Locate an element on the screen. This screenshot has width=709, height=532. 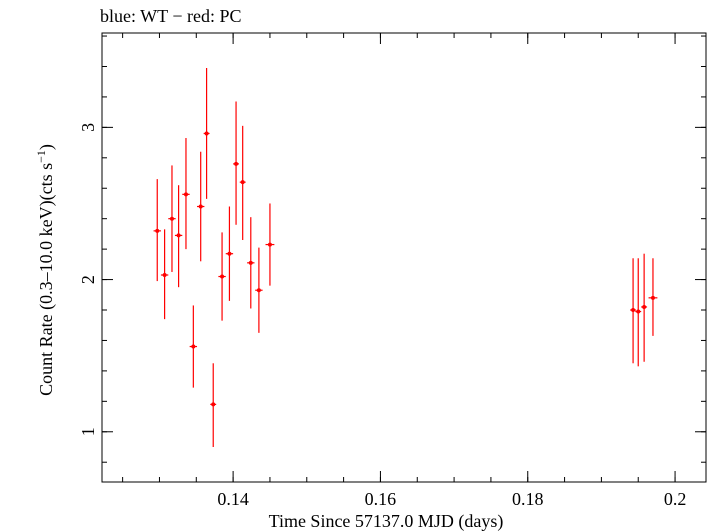
x-tick-labels: 0.14 0.16 0.18 0.2 is located at coordinates (451, 499).